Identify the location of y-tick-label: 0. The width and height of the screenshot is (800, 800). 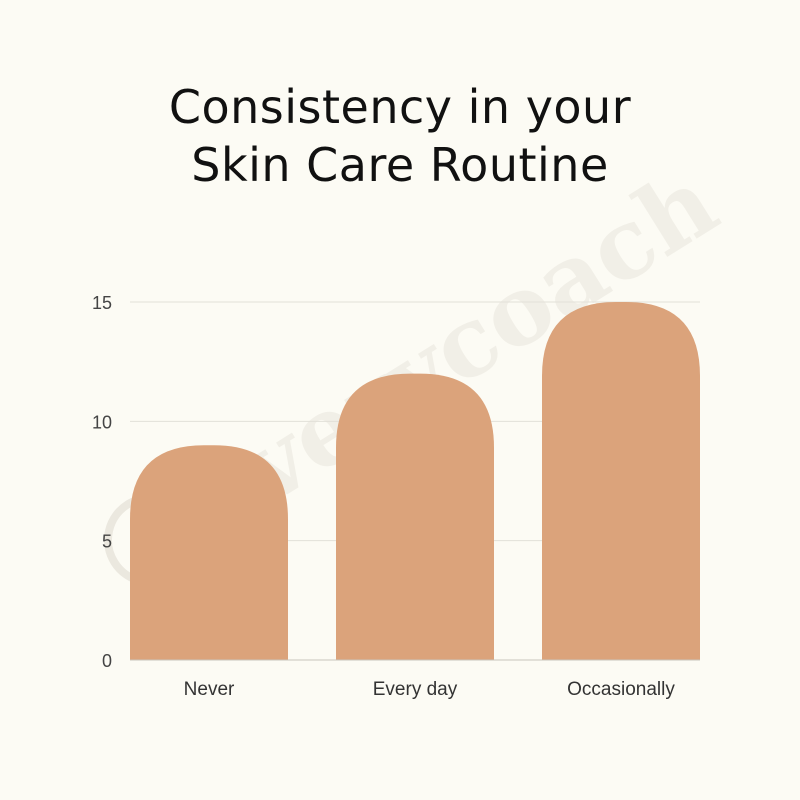
(107, 661).